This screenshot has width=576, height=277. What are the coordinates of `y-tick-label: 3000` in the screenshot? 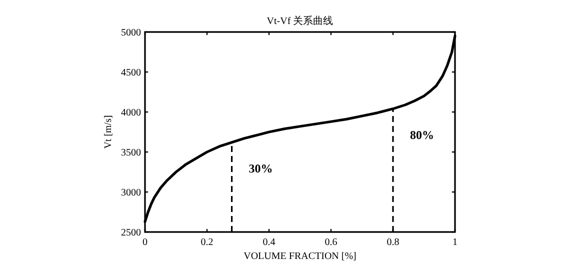 It's located at (131, 193).